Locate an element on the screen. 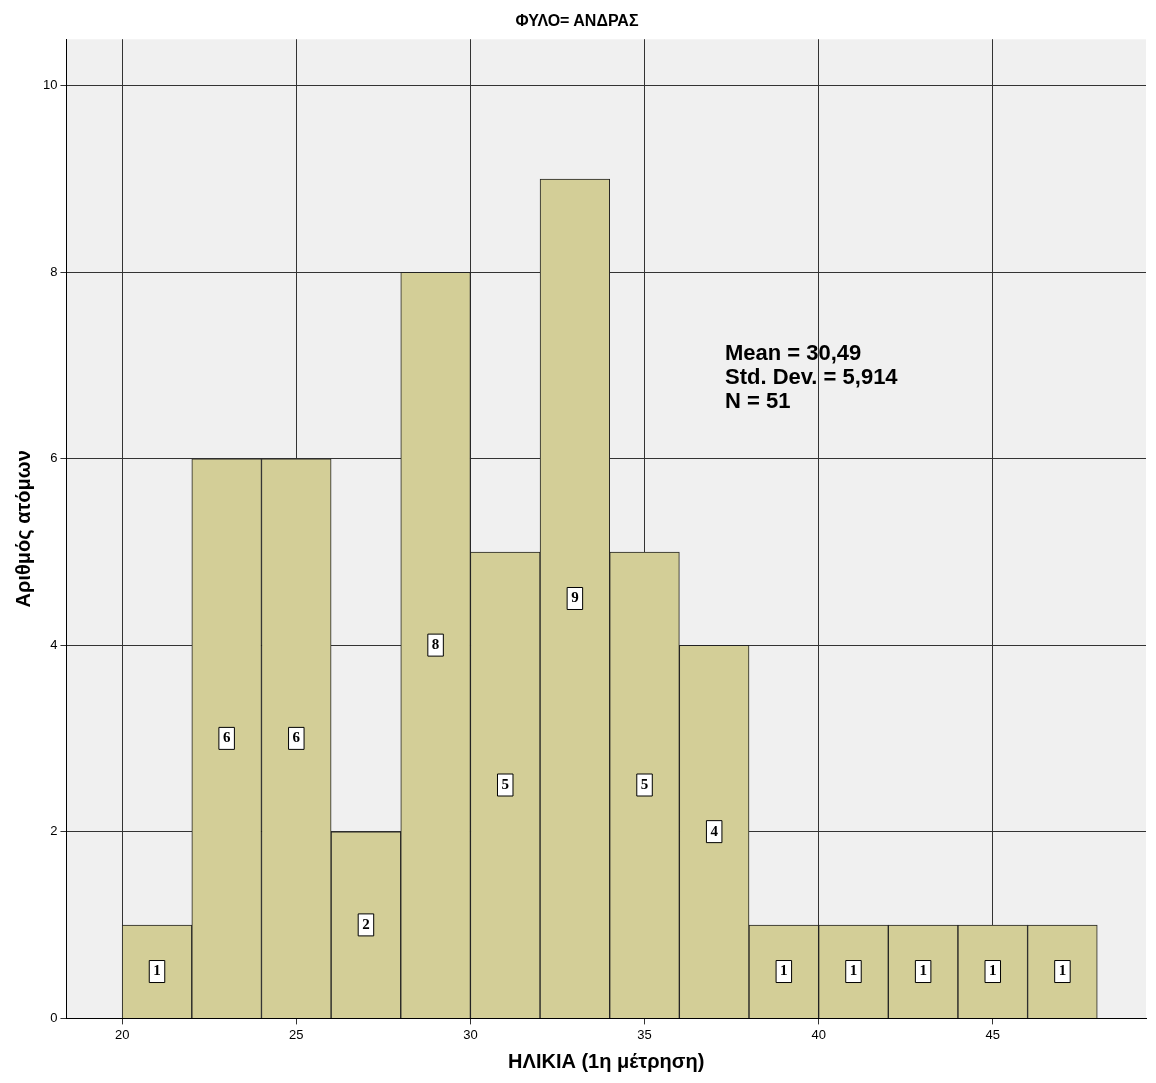 The image size is (1156, 1083). annotation: Std. Dev. = 5,914 is located at coordinates (811, 376).